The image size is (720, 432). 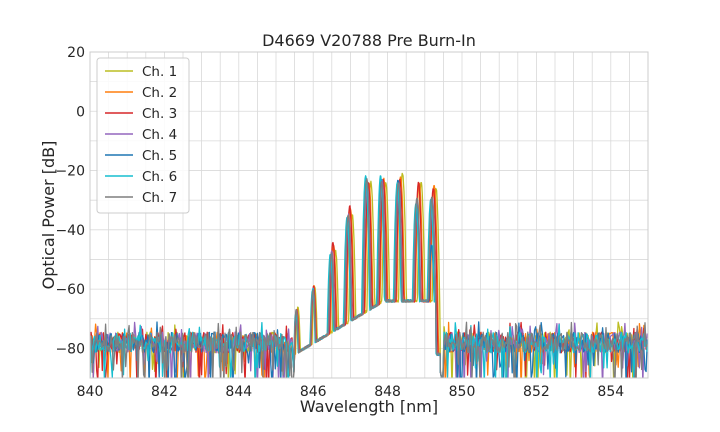 What do you see at coordinates (80, 112) in the screenshot?
I see `y-tick-label: 0` at bounding box center [80, 112].